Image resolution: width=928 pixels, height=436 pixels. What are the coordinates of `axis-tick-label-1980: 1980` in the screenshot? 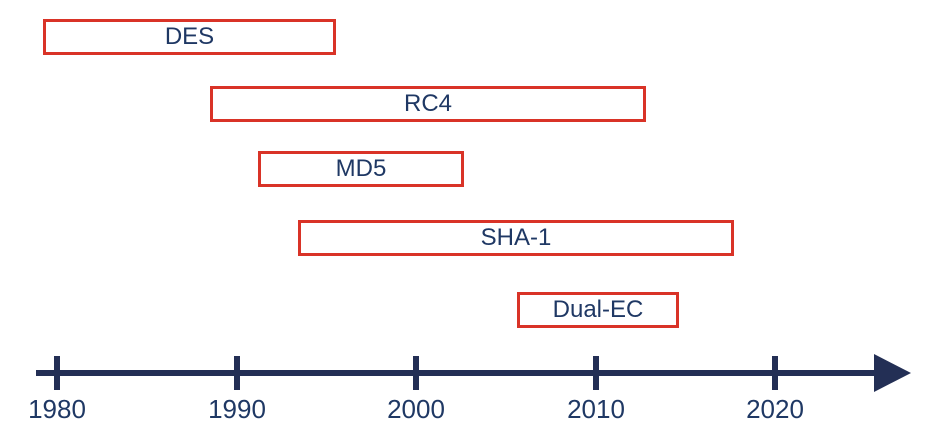 It's located at (57, 409).